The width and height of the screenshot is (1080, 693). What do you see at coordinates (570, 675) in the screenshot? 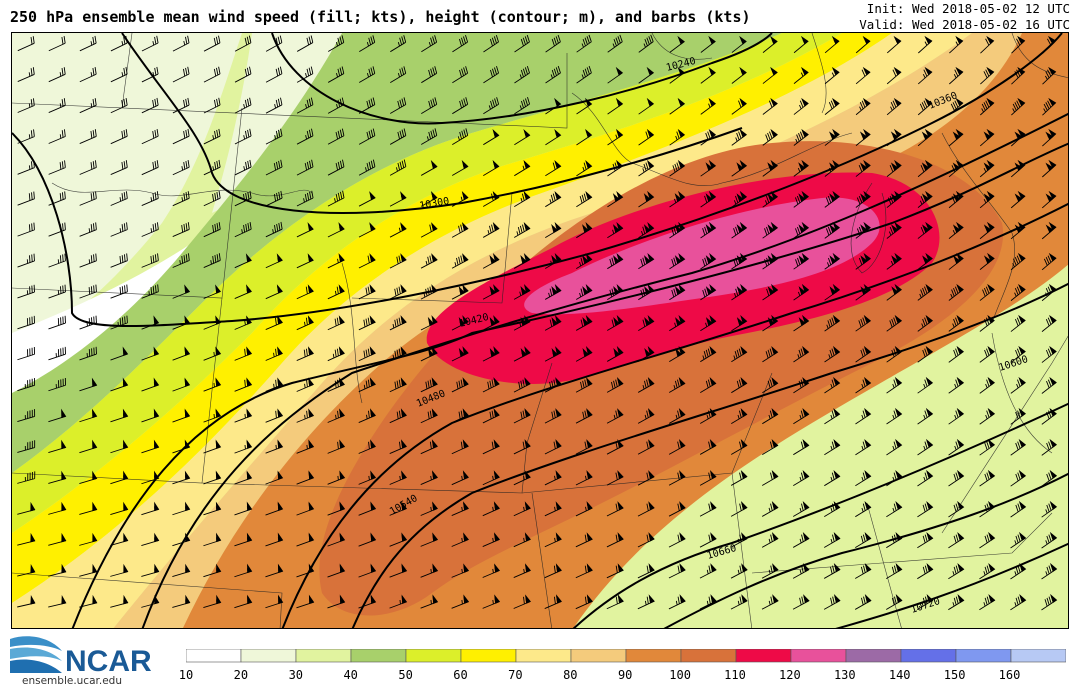
I see `colorbar-tick-label: 80` at bounding box center [570, 675].